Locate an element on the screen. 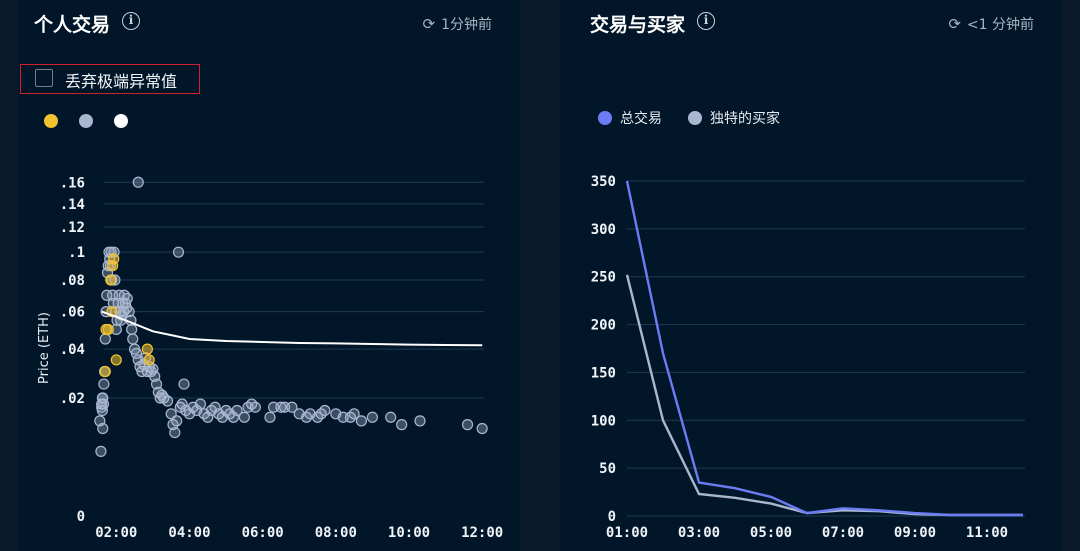 Image resolution: width=1080 pixels, height=551 pixels. y-tick-label: 300 is located at coordinates (603, 230).